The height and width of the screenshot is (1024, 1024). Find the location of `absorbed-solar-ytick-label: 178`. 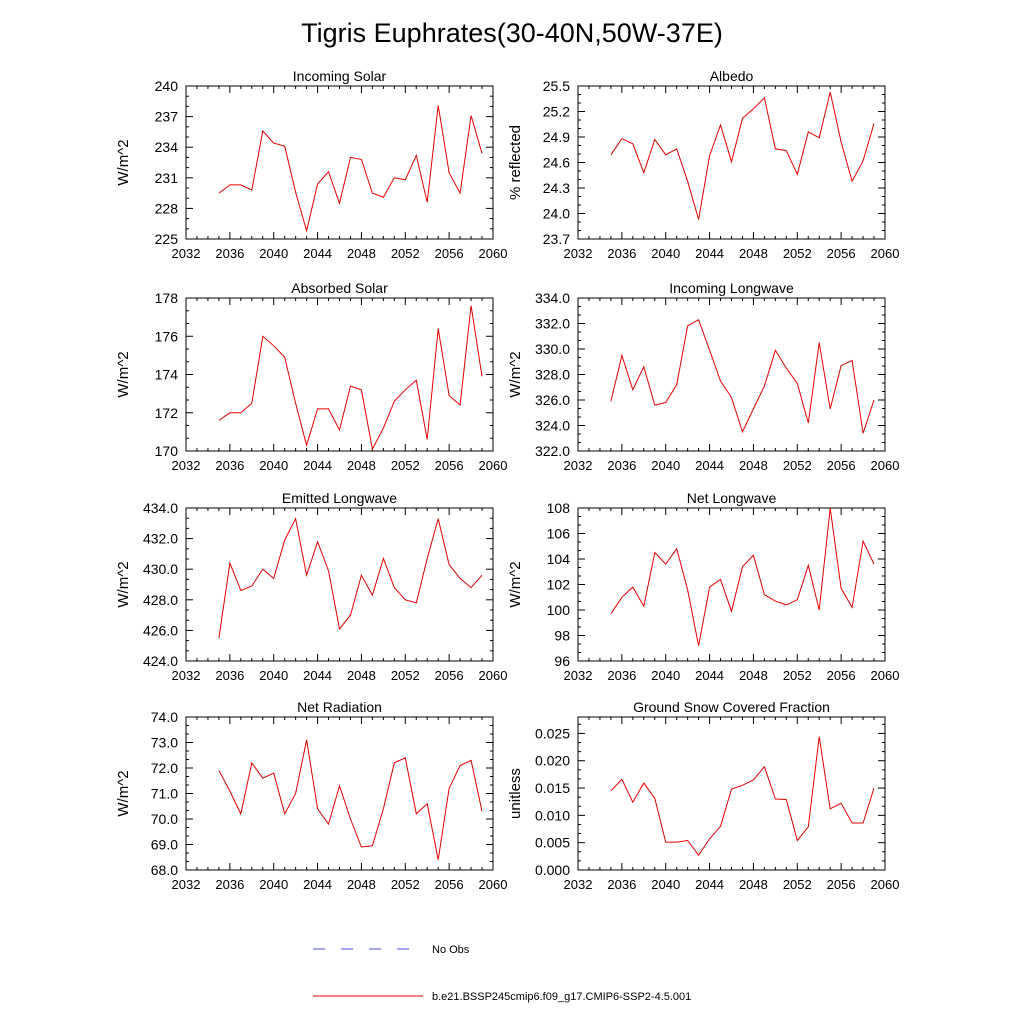

absorbed-solar-ytick-label: 178 is located at coordinates (167, 298).